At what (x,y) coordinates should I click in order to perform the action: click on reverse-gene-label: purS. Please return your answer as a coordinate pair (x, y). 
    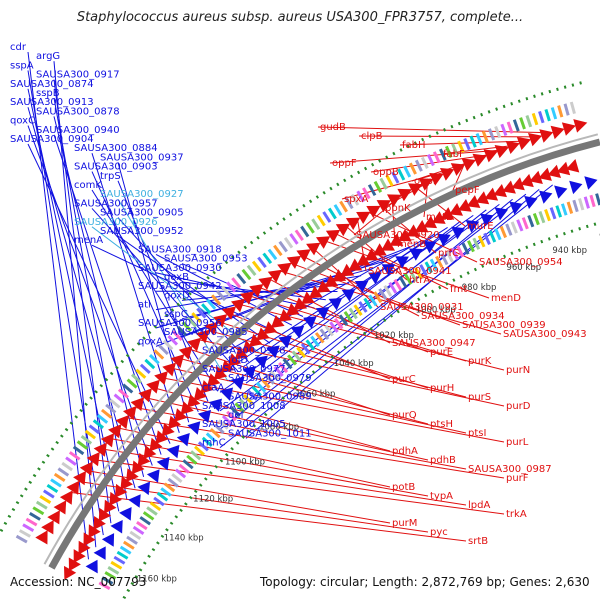
    Looking at the image, I should click on (479, 397).